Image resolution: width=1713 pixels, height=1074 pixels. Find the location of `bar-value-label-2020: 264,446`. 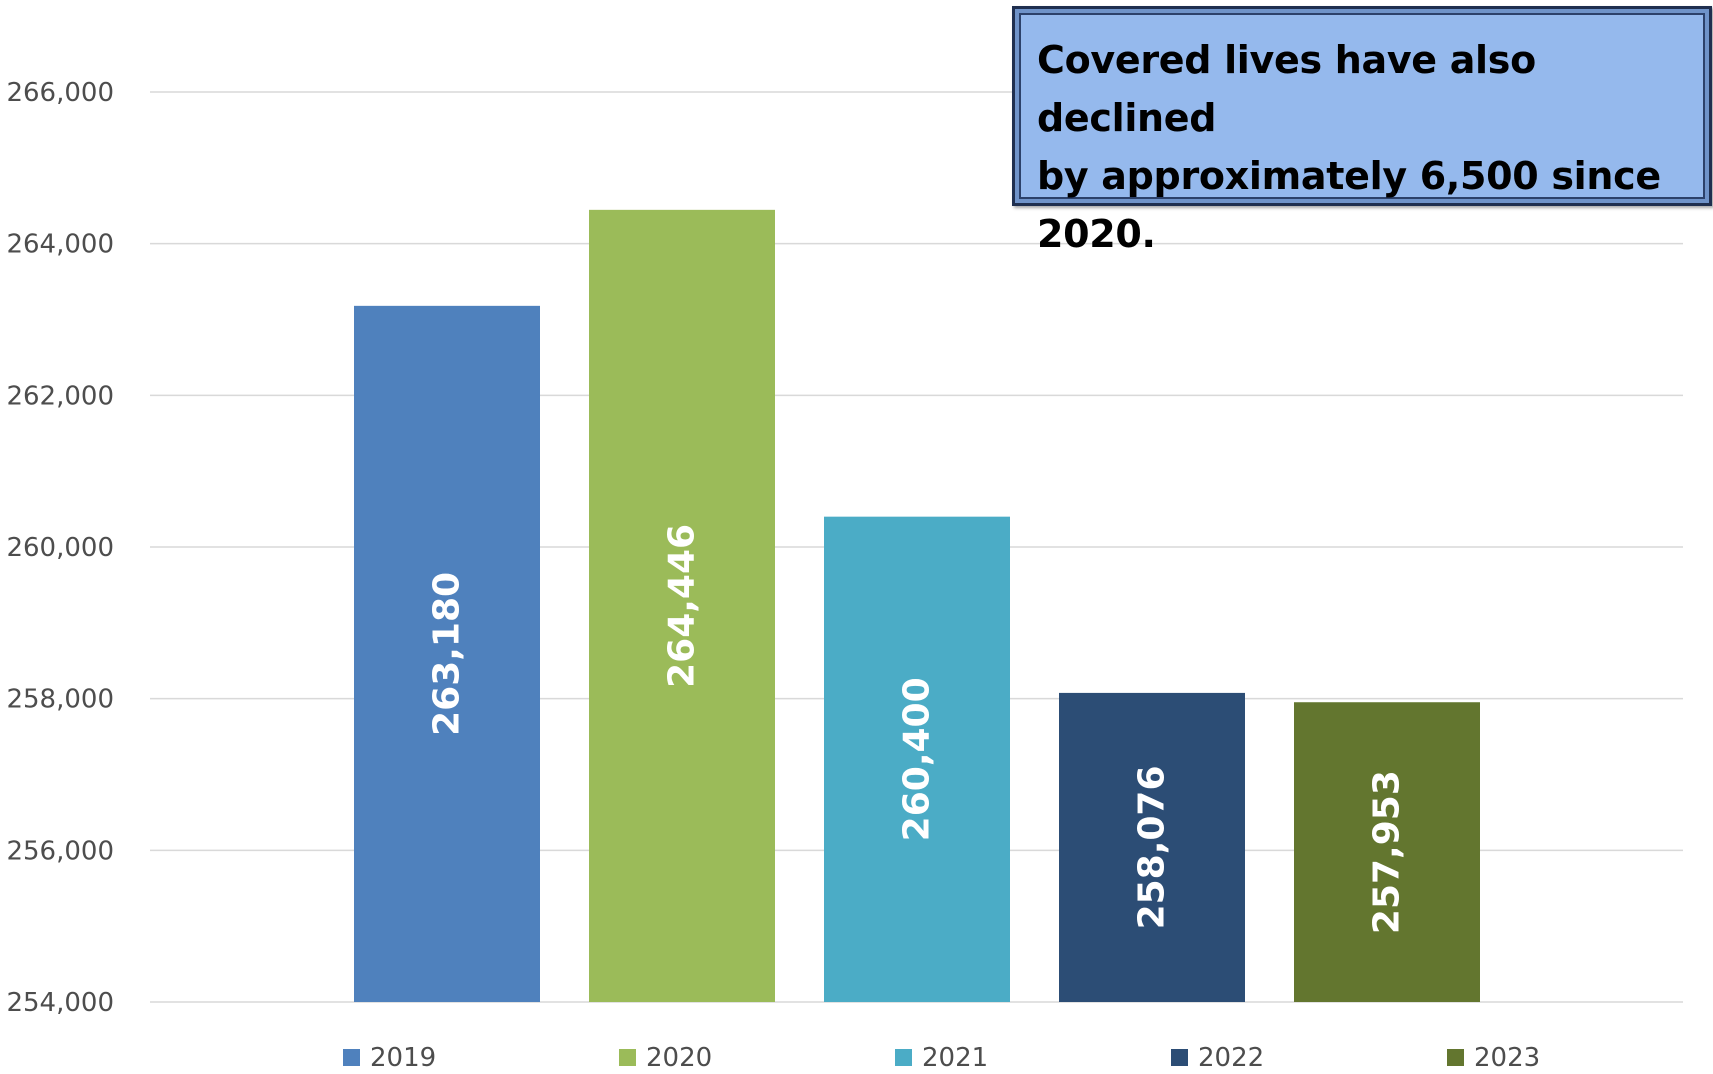

bar-value-label-2020: 264,446 is located at coordinates (682, 606).